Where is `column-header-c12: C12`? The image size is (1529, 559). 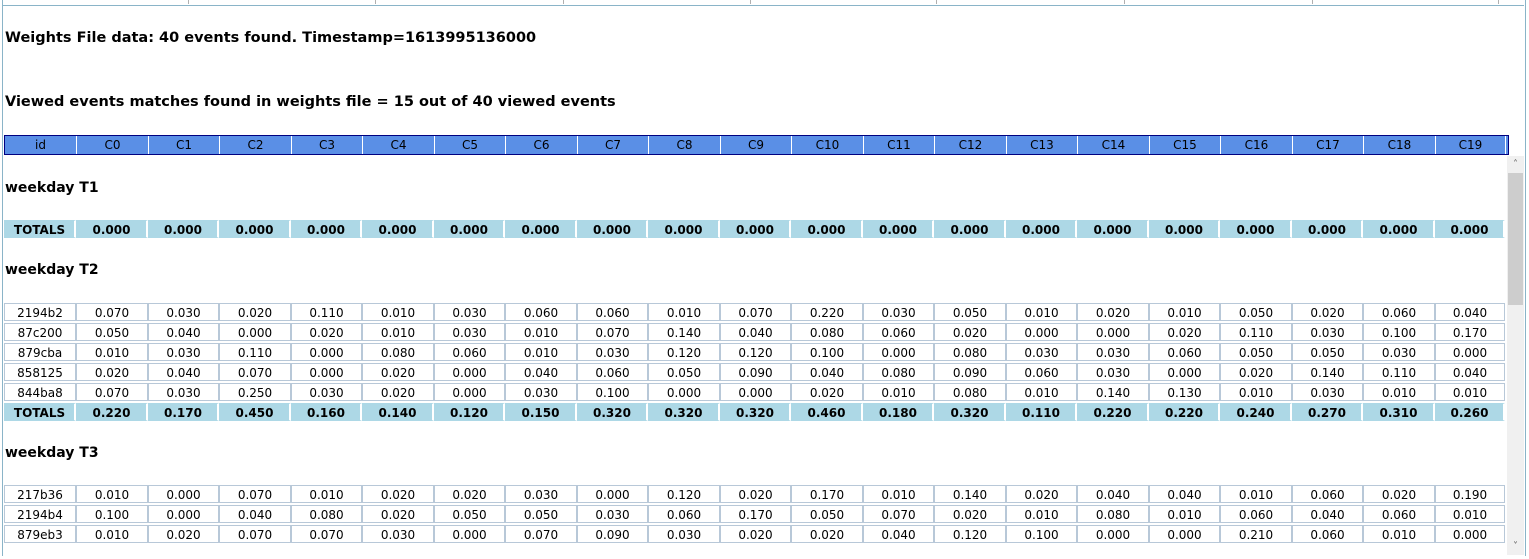
column-header-c12: C12 is located at coordinates (971, 145).